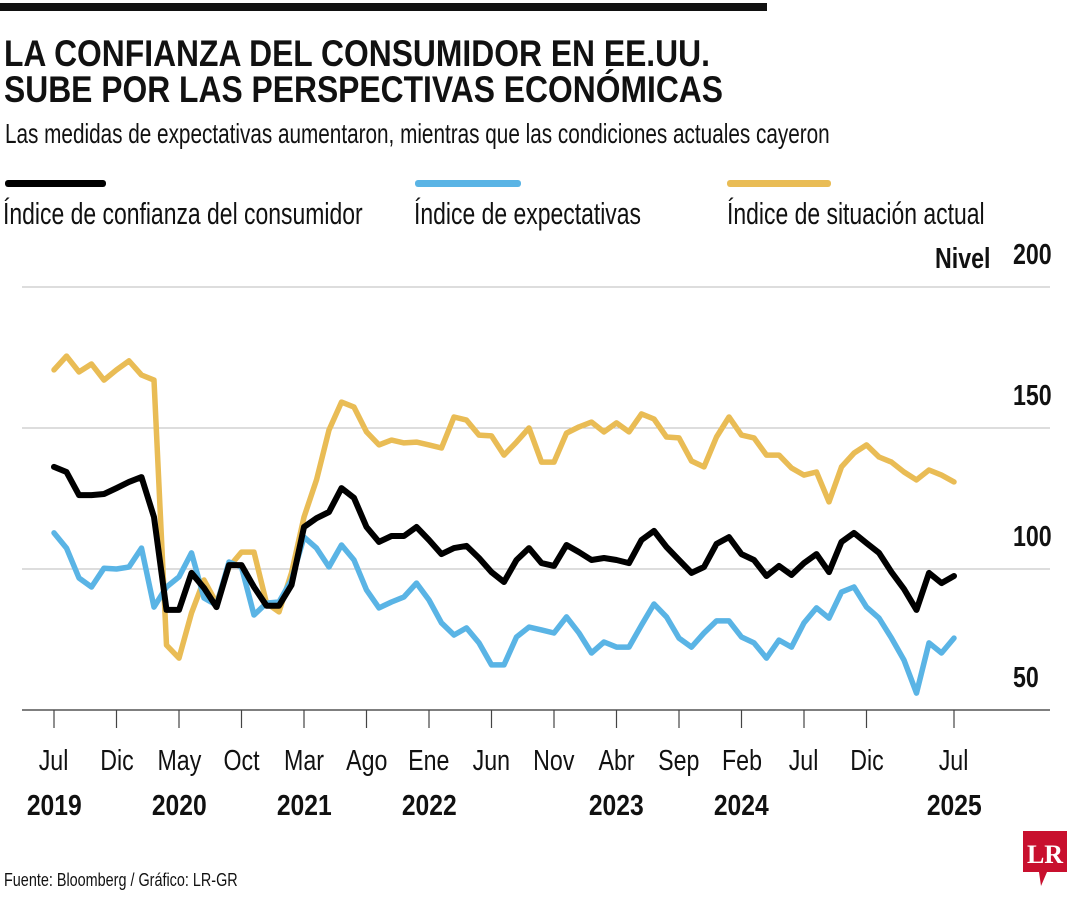 The image size is (1080, 900). I want to click on series-line-confidence, so click(504, 538).